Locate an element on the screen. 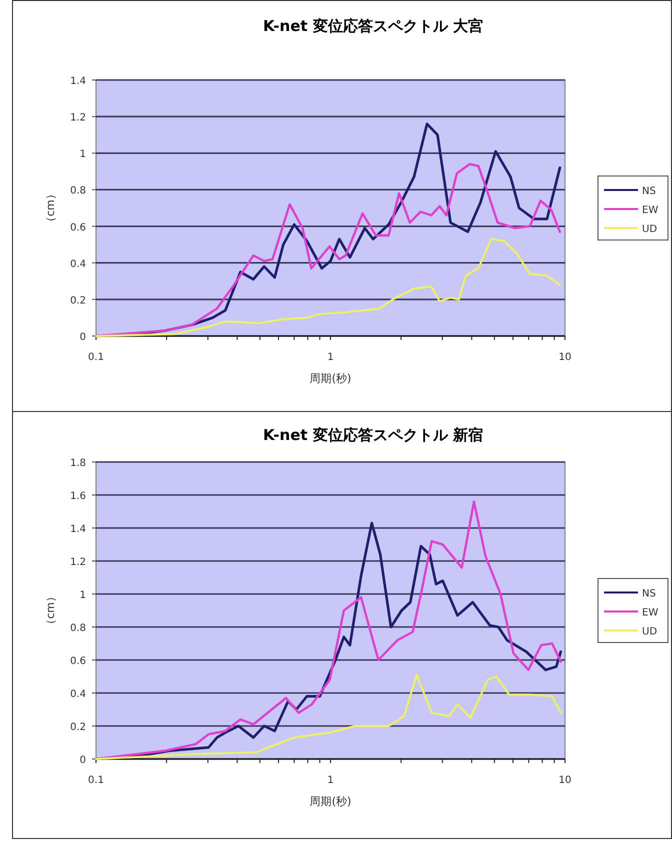 The height and width of the screenshot is (841, 672). y-tick-label: 1.6 is located at coordinates (78, 496).